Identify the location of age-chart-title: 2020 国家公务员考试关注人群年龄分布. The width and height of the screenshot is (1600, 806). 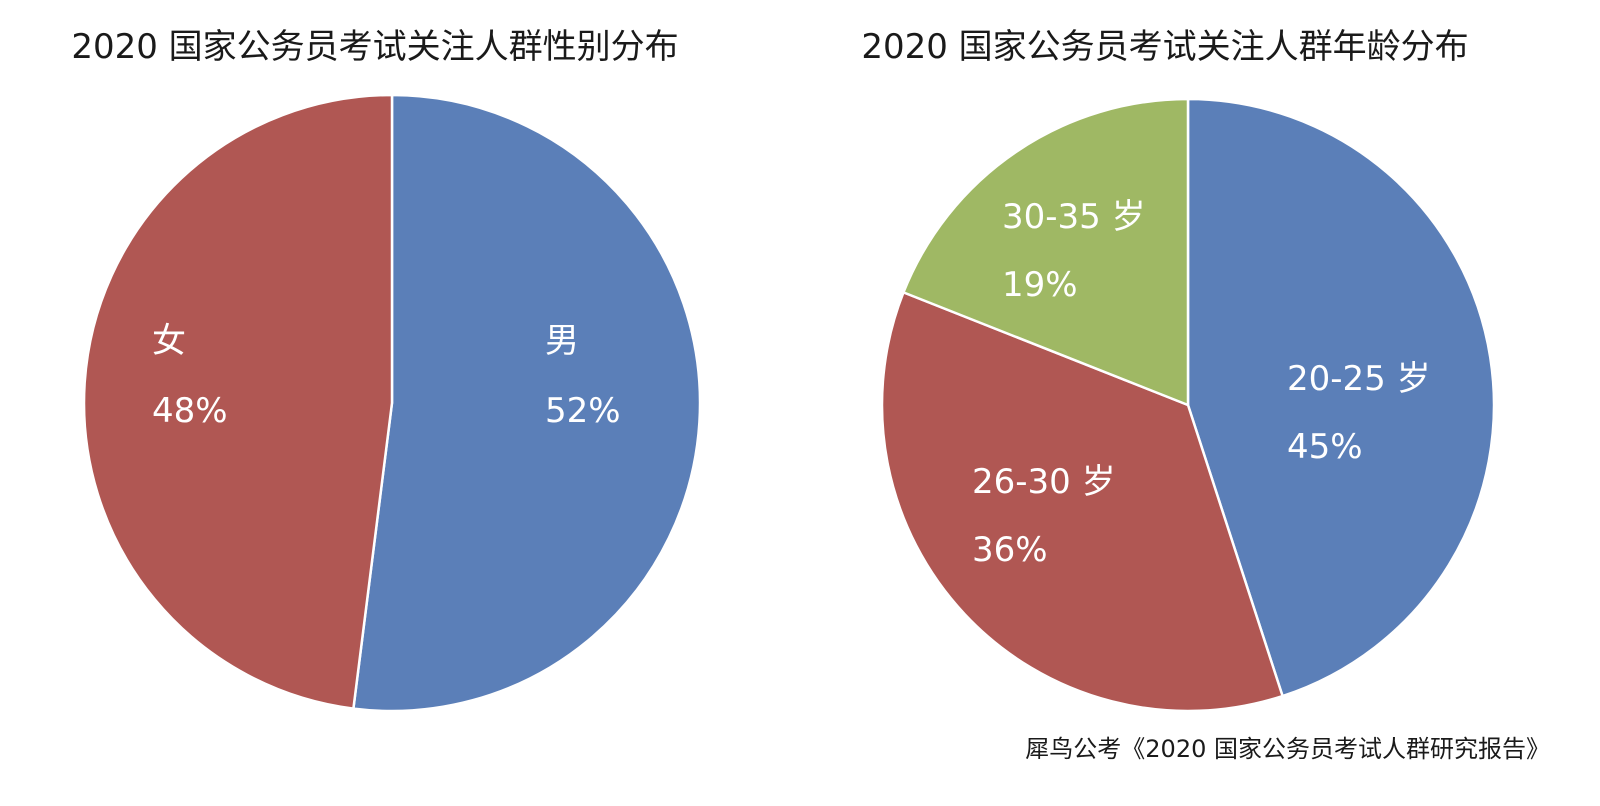
(1164, 47).